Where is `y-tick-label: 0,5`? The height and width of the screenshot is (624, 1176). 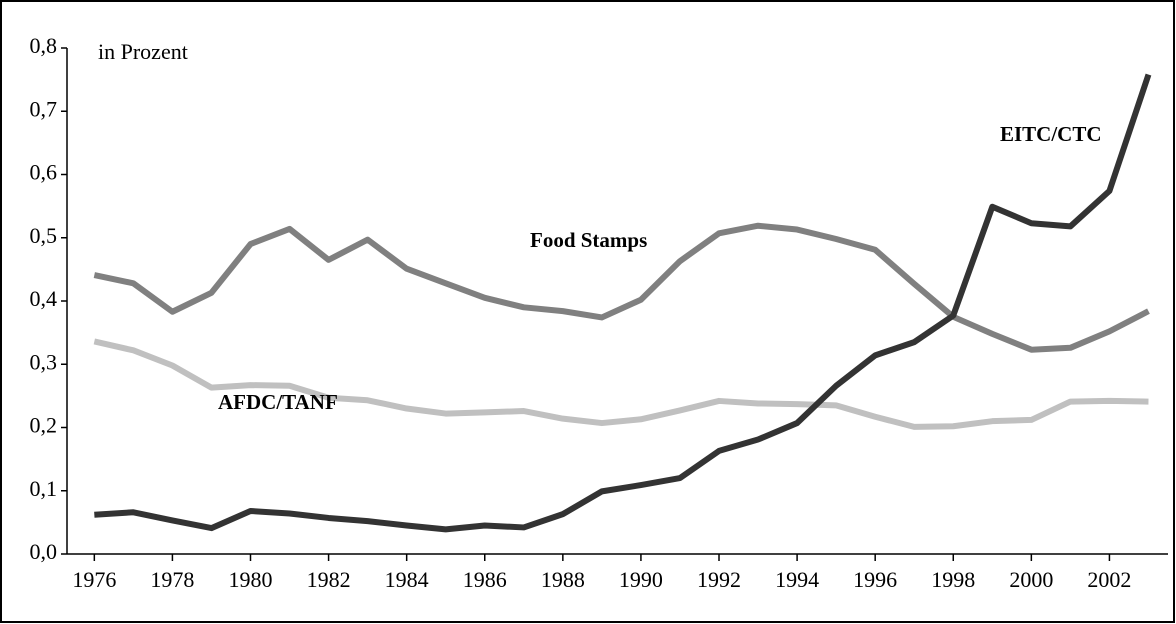 y-tick-label: 0,5 is located at coordinates (44, 235).